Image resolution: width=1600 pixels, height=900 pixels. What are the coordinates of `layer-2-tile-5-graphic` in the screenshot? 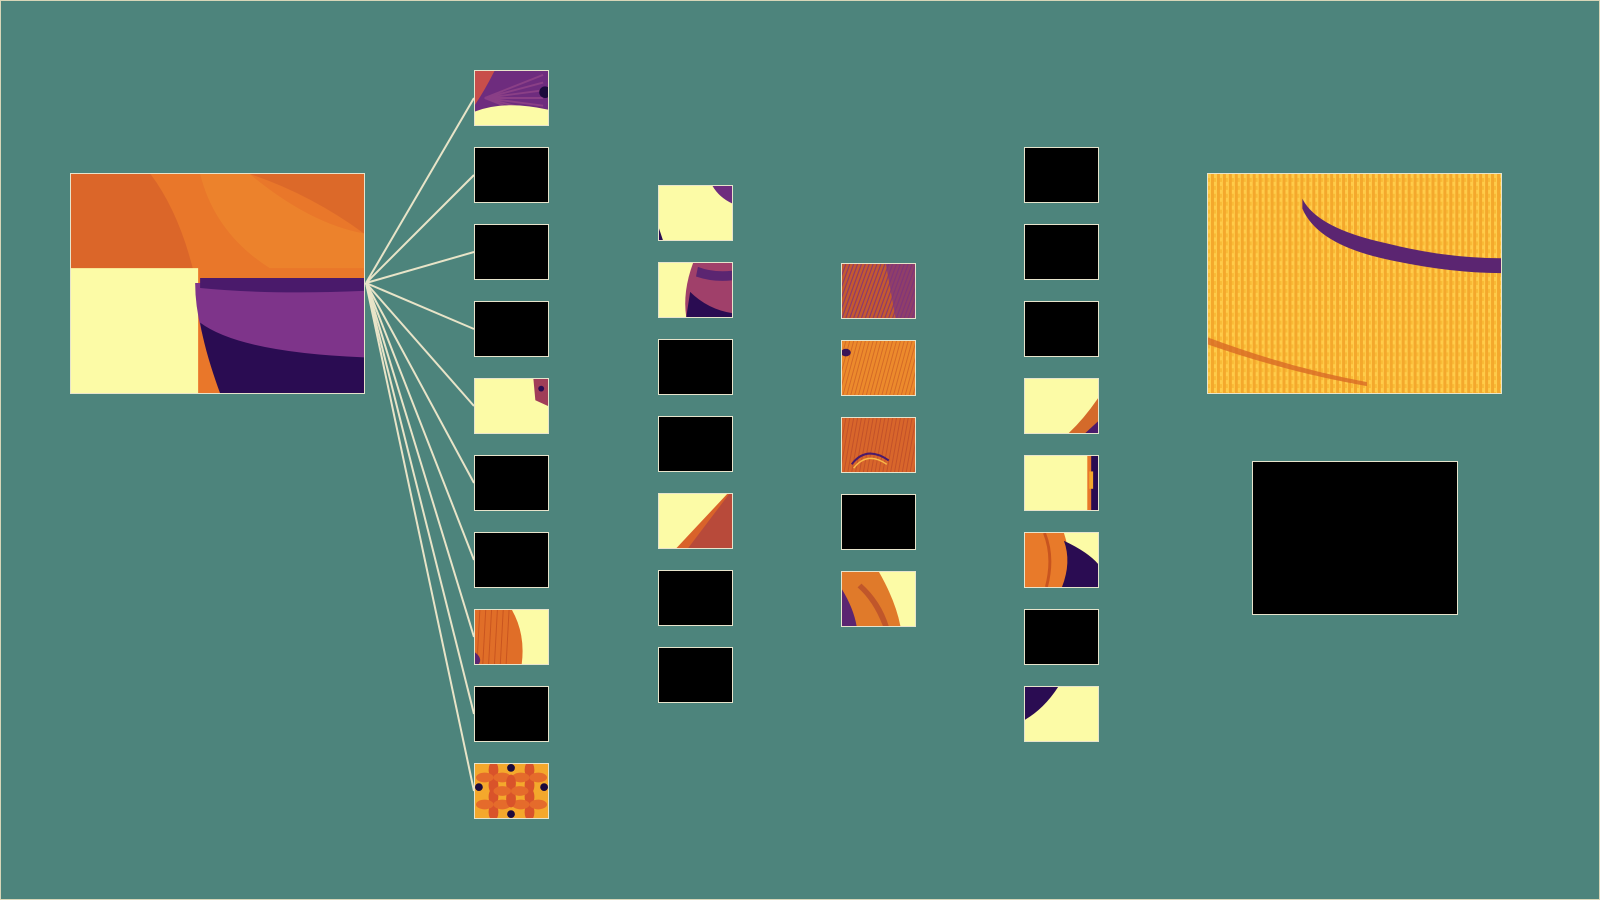 It's located at (695, 521).